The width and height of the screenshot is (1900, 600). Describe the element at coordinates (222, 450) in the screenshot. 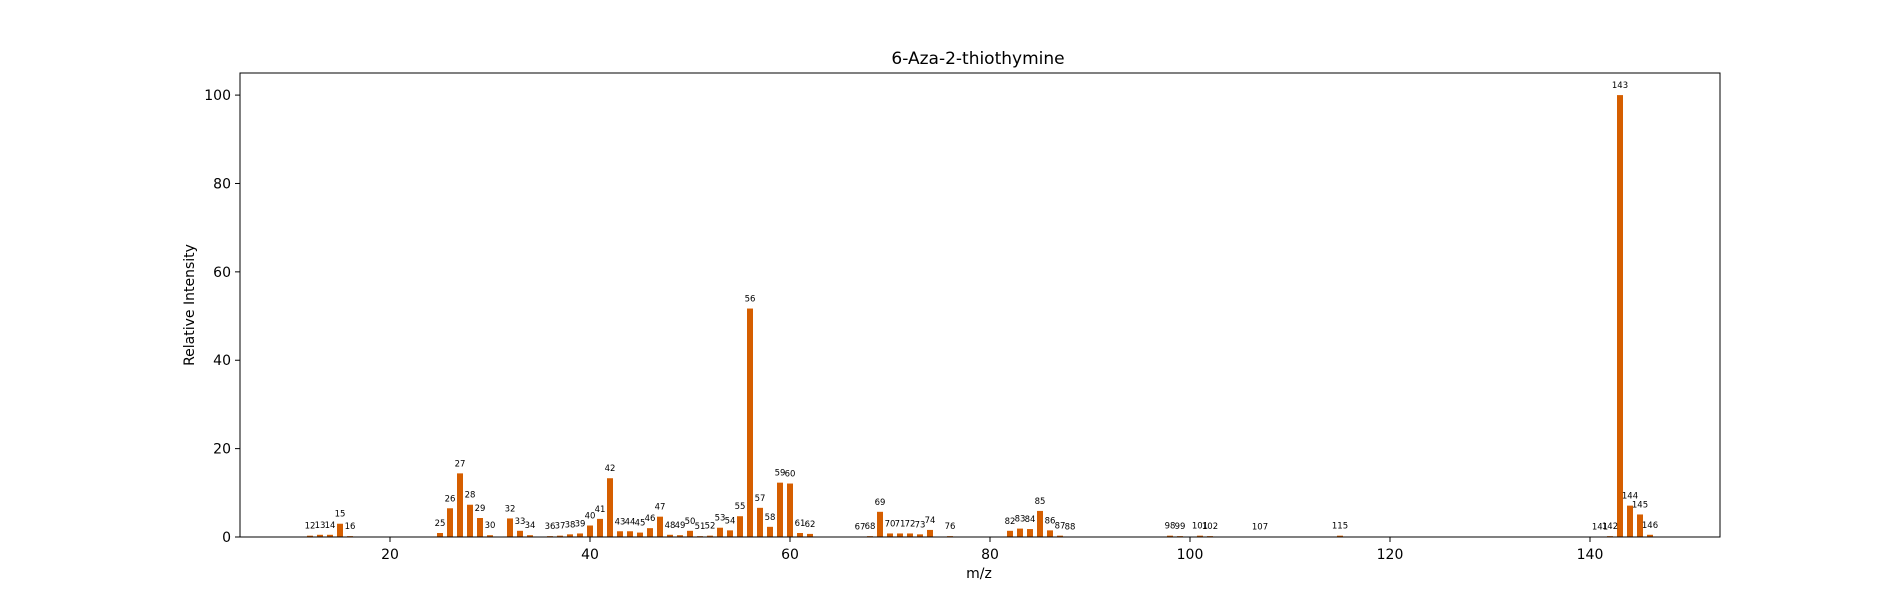

I see `y-tick-label: 20` at that location.